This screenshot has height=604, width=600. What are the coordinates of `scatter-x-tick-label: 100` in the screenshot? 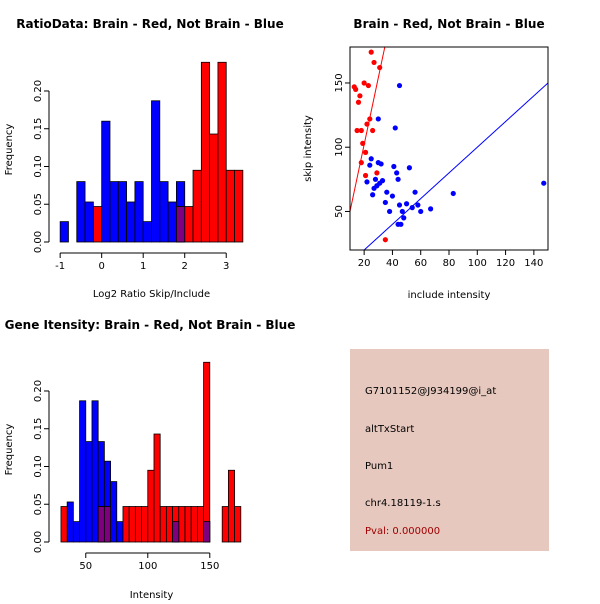 It's located at (477, 263).